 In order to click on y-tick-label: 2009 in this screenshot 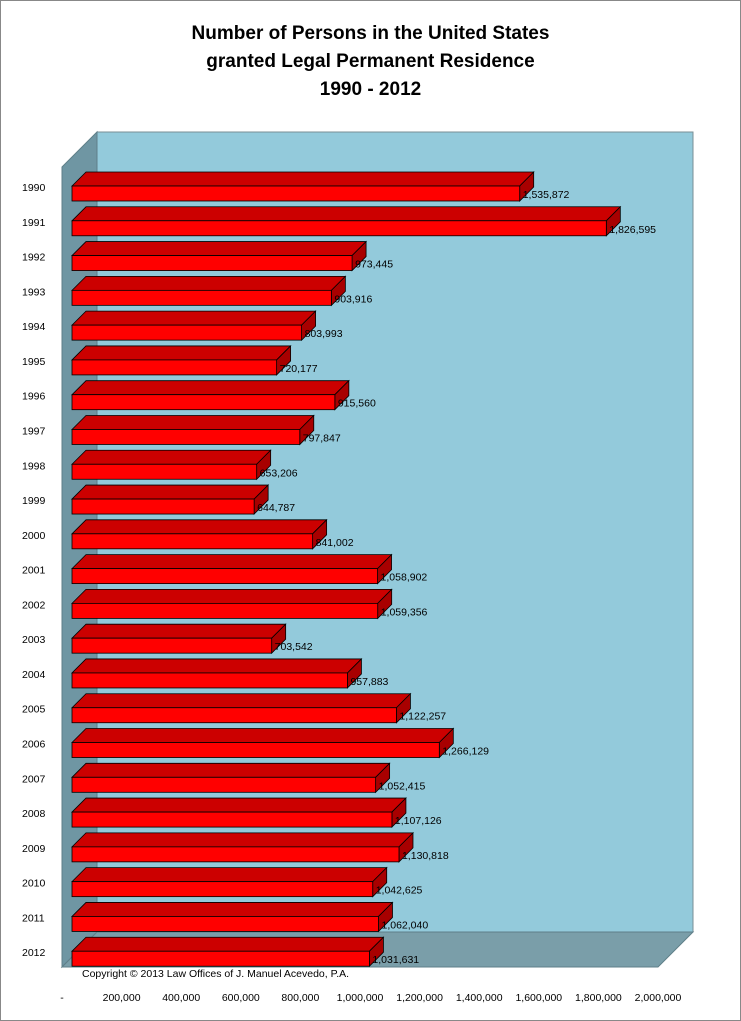, I will do `click(34, 849)`.